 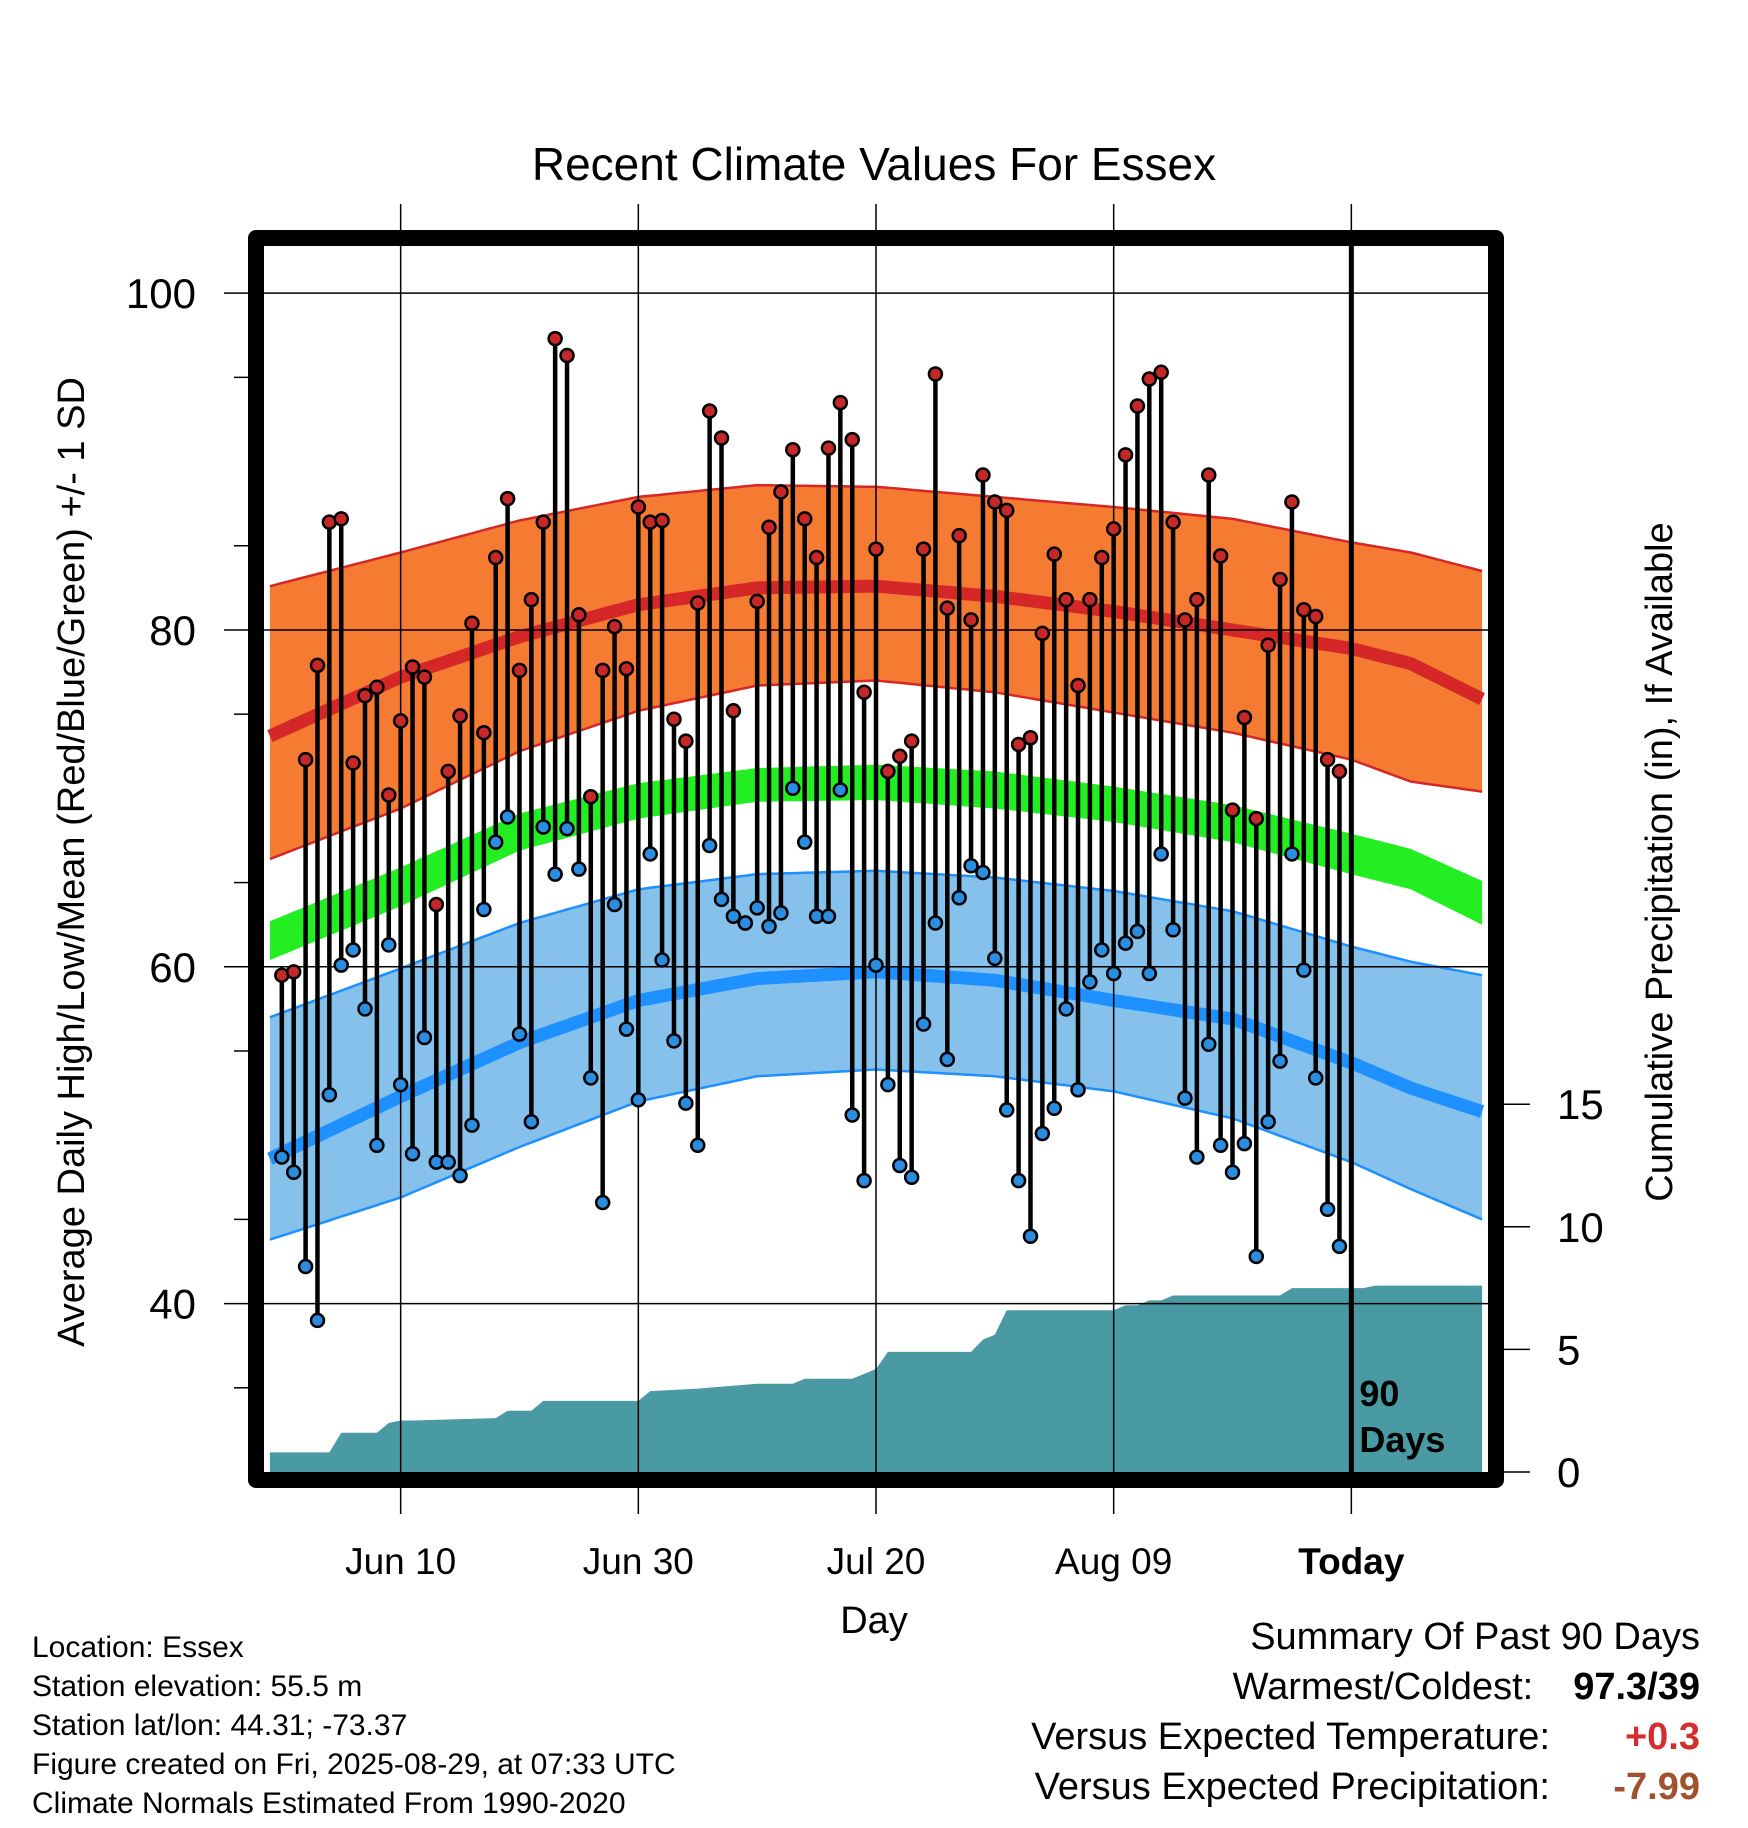 I want to click on x-tick-label: Aug 09, so click(x=1113, y=1561).